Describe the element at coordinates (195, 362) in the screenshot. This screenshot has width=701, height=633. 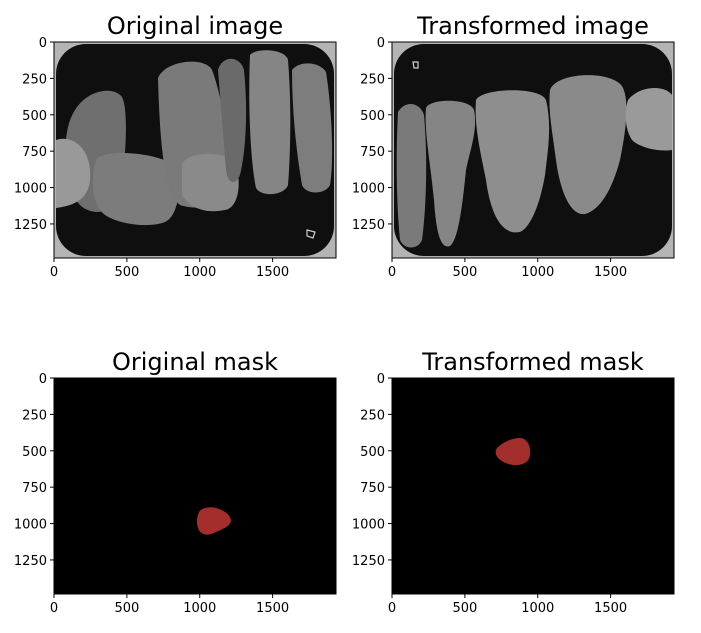
I see `panel-title: Original mask` at that location.